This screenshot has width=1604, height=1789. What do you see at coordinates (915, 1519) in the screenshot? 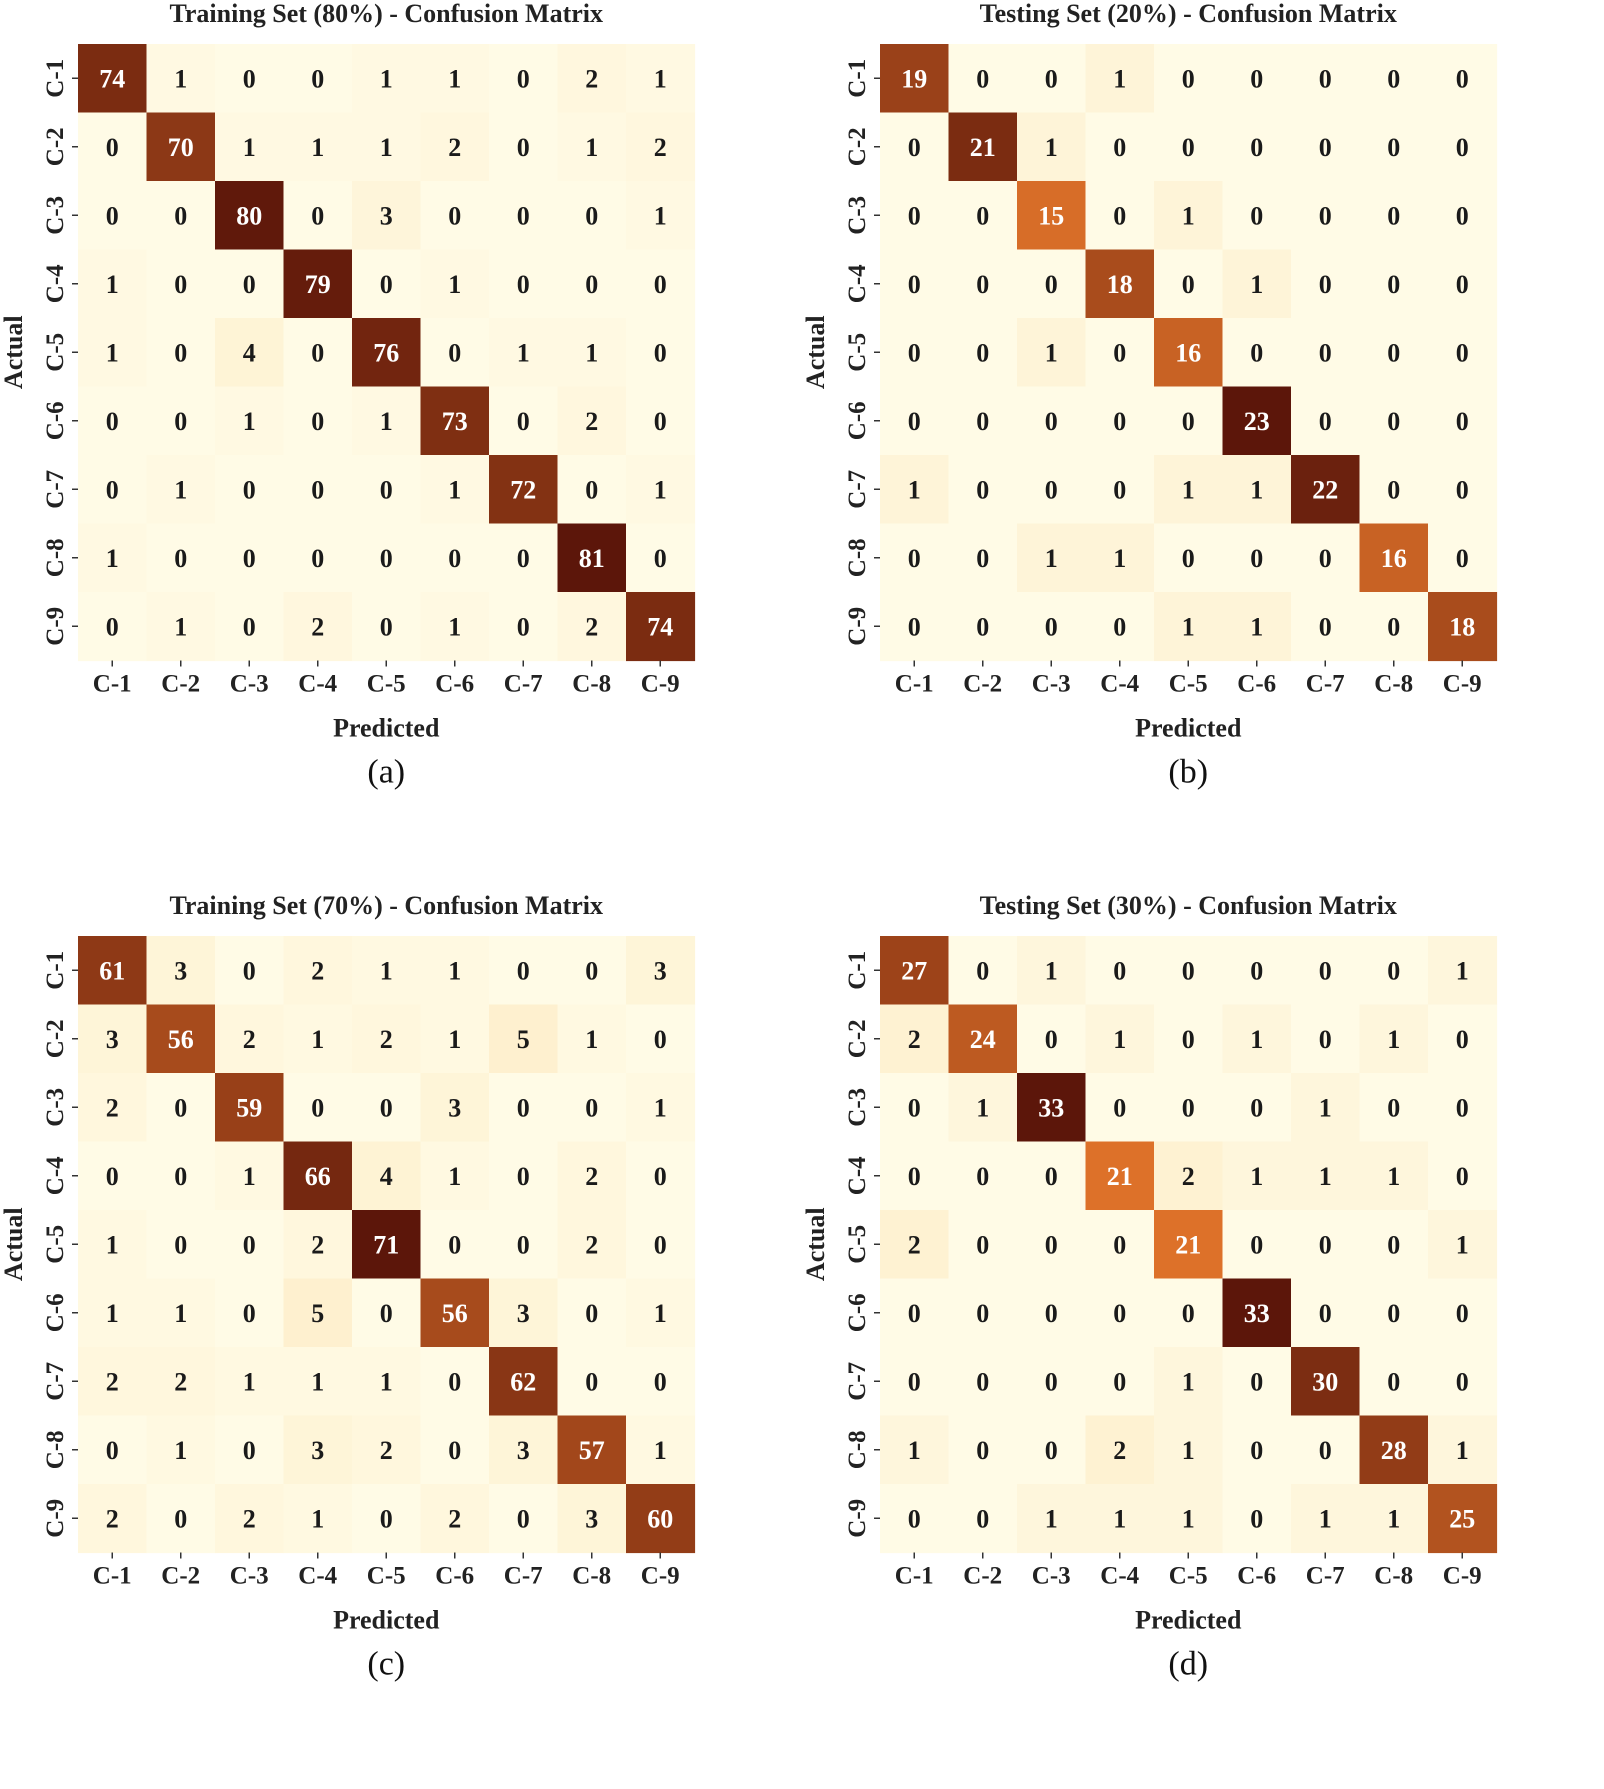
I see `heatmap-cell-d-r9-c1` at bounding box center [915, 1519].